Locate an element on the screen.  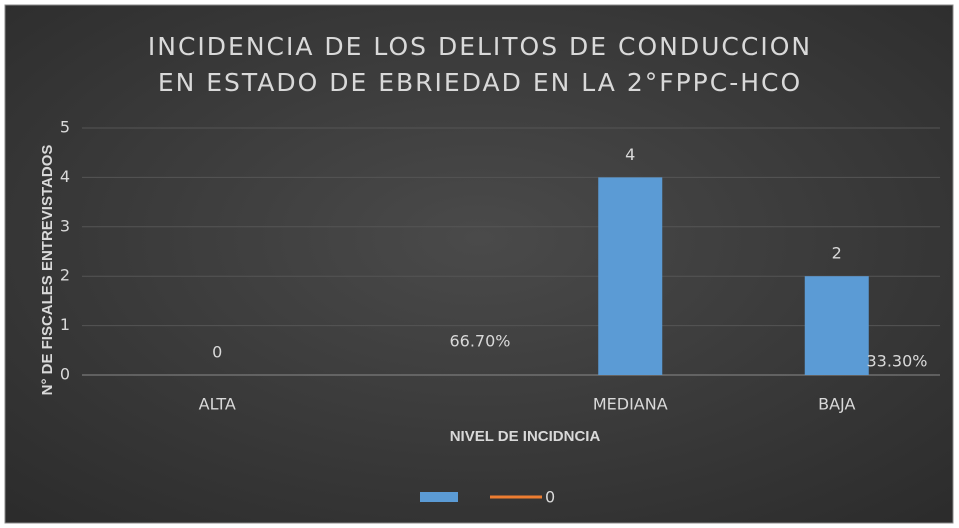
data-label: 2 is located at coordinates (837, 253).